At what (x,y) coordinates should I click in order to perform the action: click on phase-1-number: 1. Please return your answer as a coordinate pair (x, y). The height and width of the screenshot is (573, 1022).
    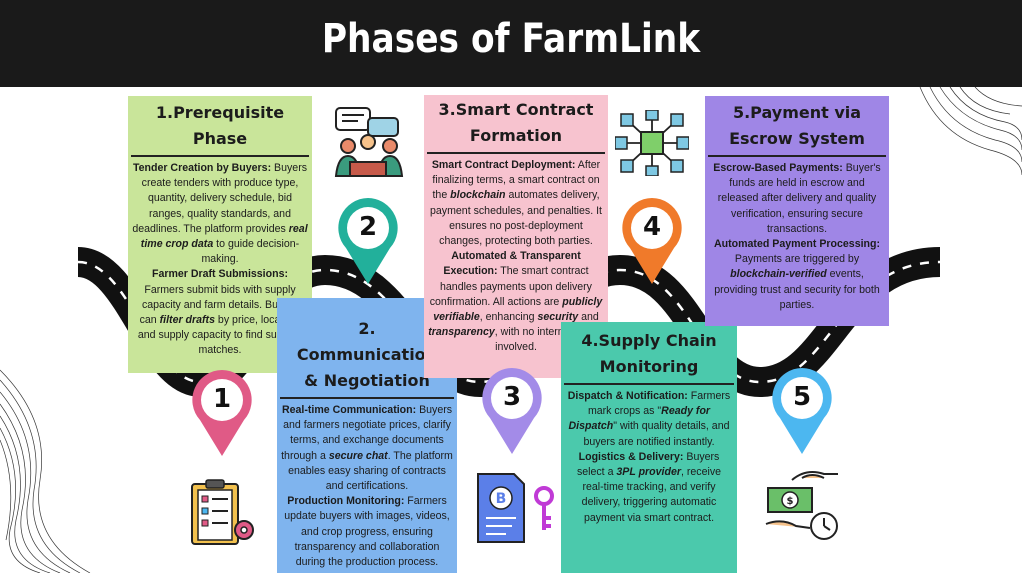
    Looking at the image, I should click on (222, 399).